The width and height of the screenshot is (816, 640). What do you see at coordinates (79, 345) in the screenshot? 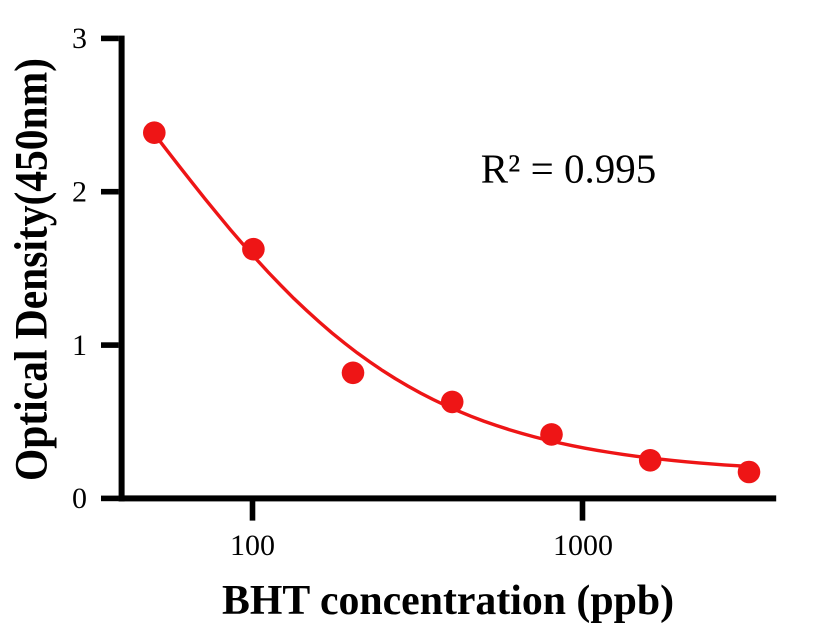
I see `svg-text: 1` at bounding box center [79, 345].